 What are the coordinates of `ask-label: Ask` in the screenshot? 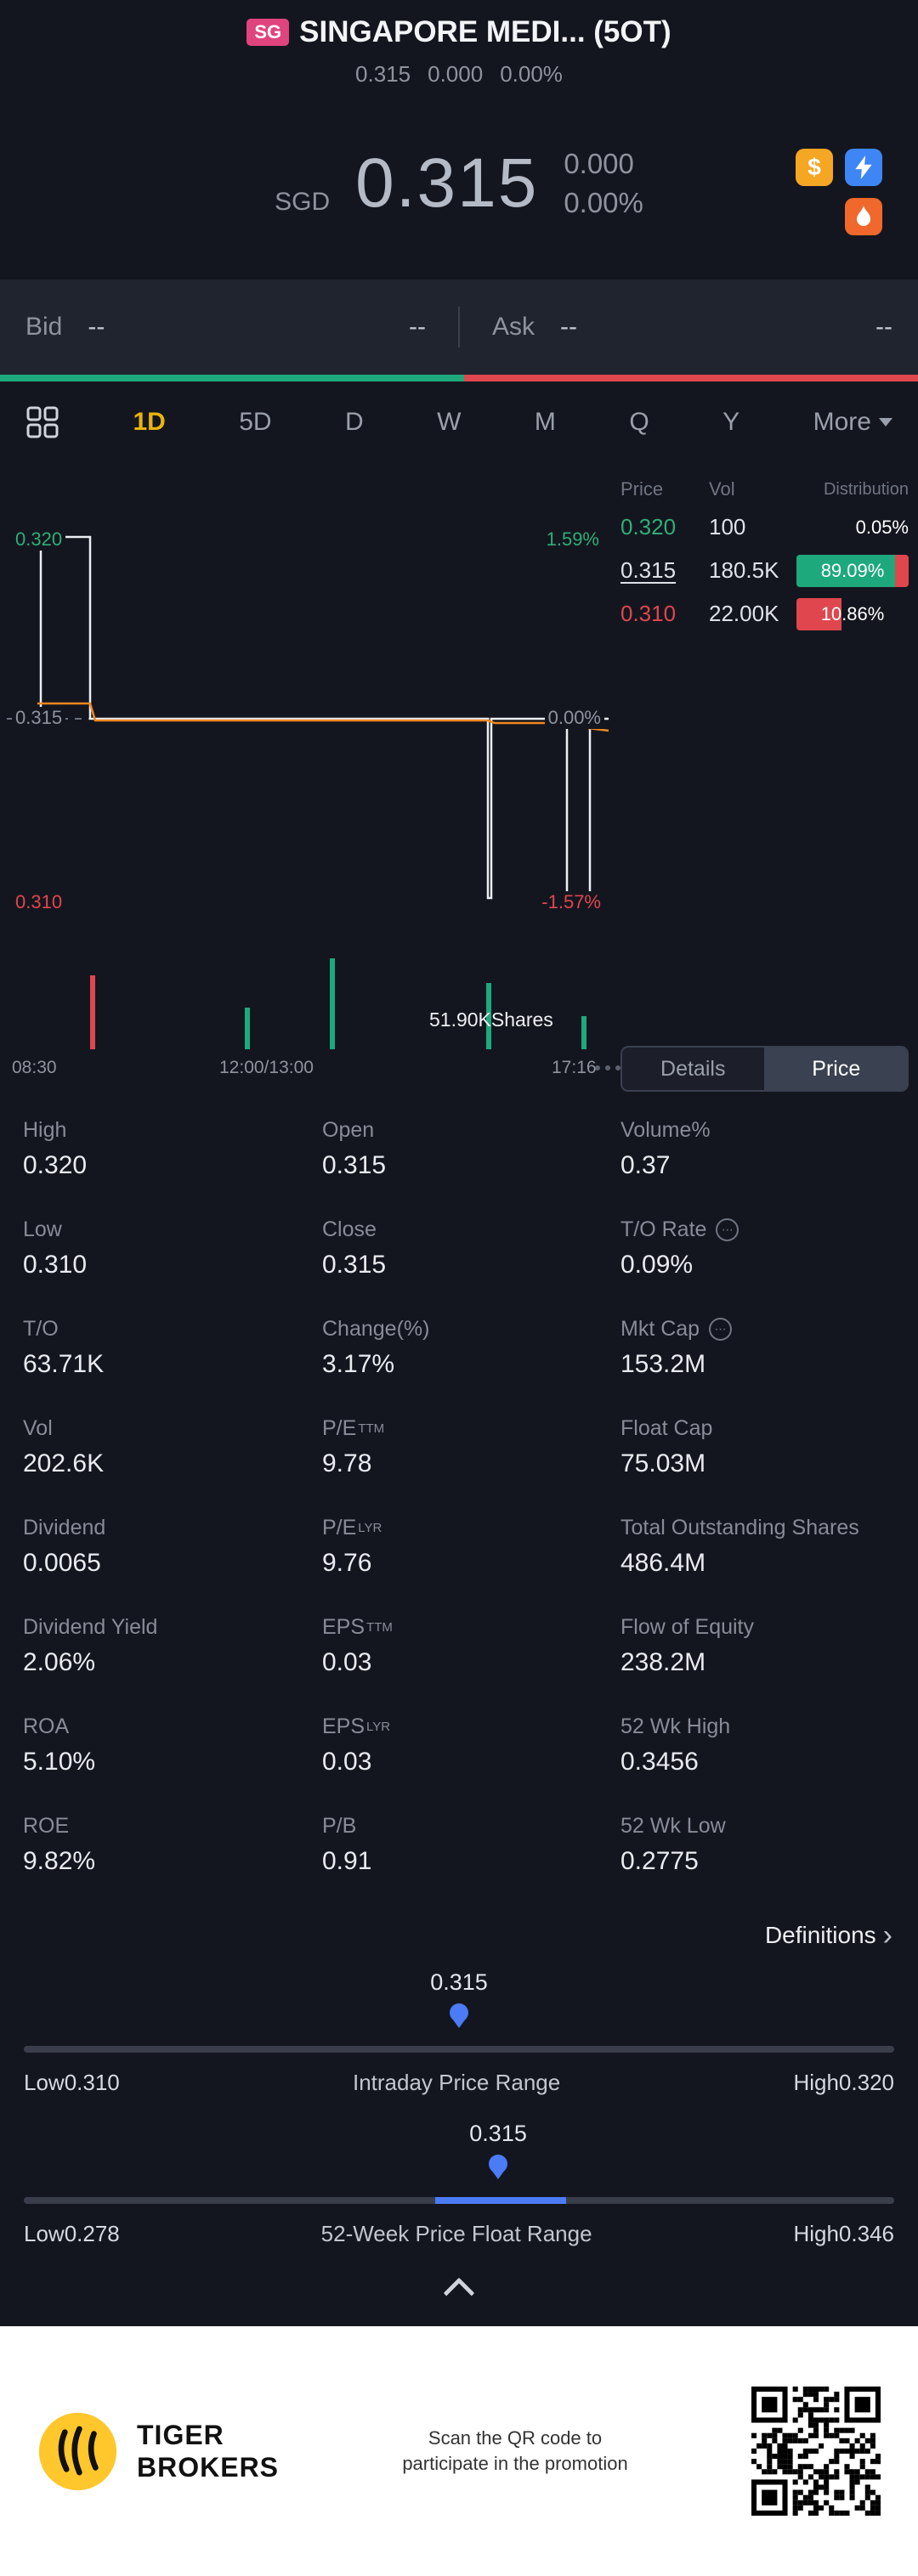 It's located at (514, 327).